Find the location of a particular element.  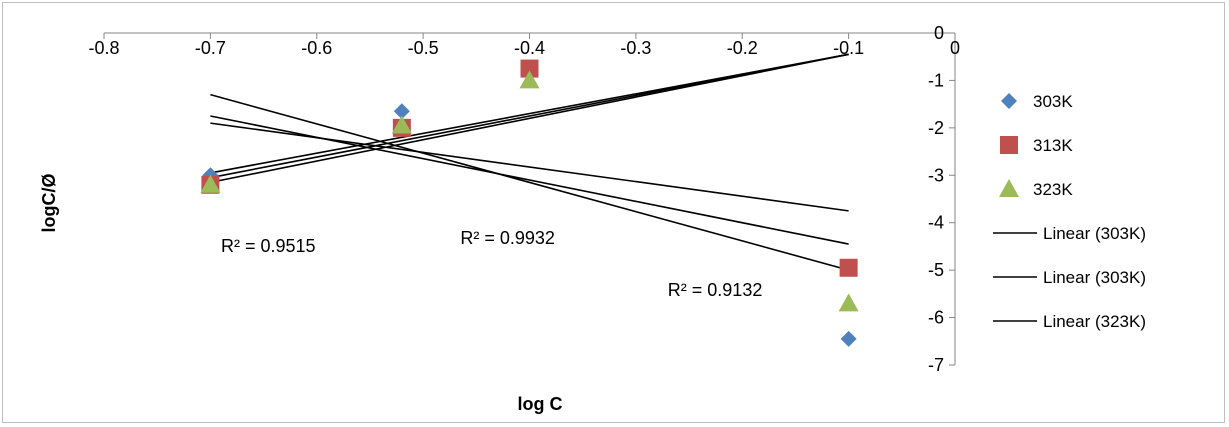

annotations: R² = 0.9515 R² = 0.9932 R² = 0.9132 is located at coordinates (491, 264).